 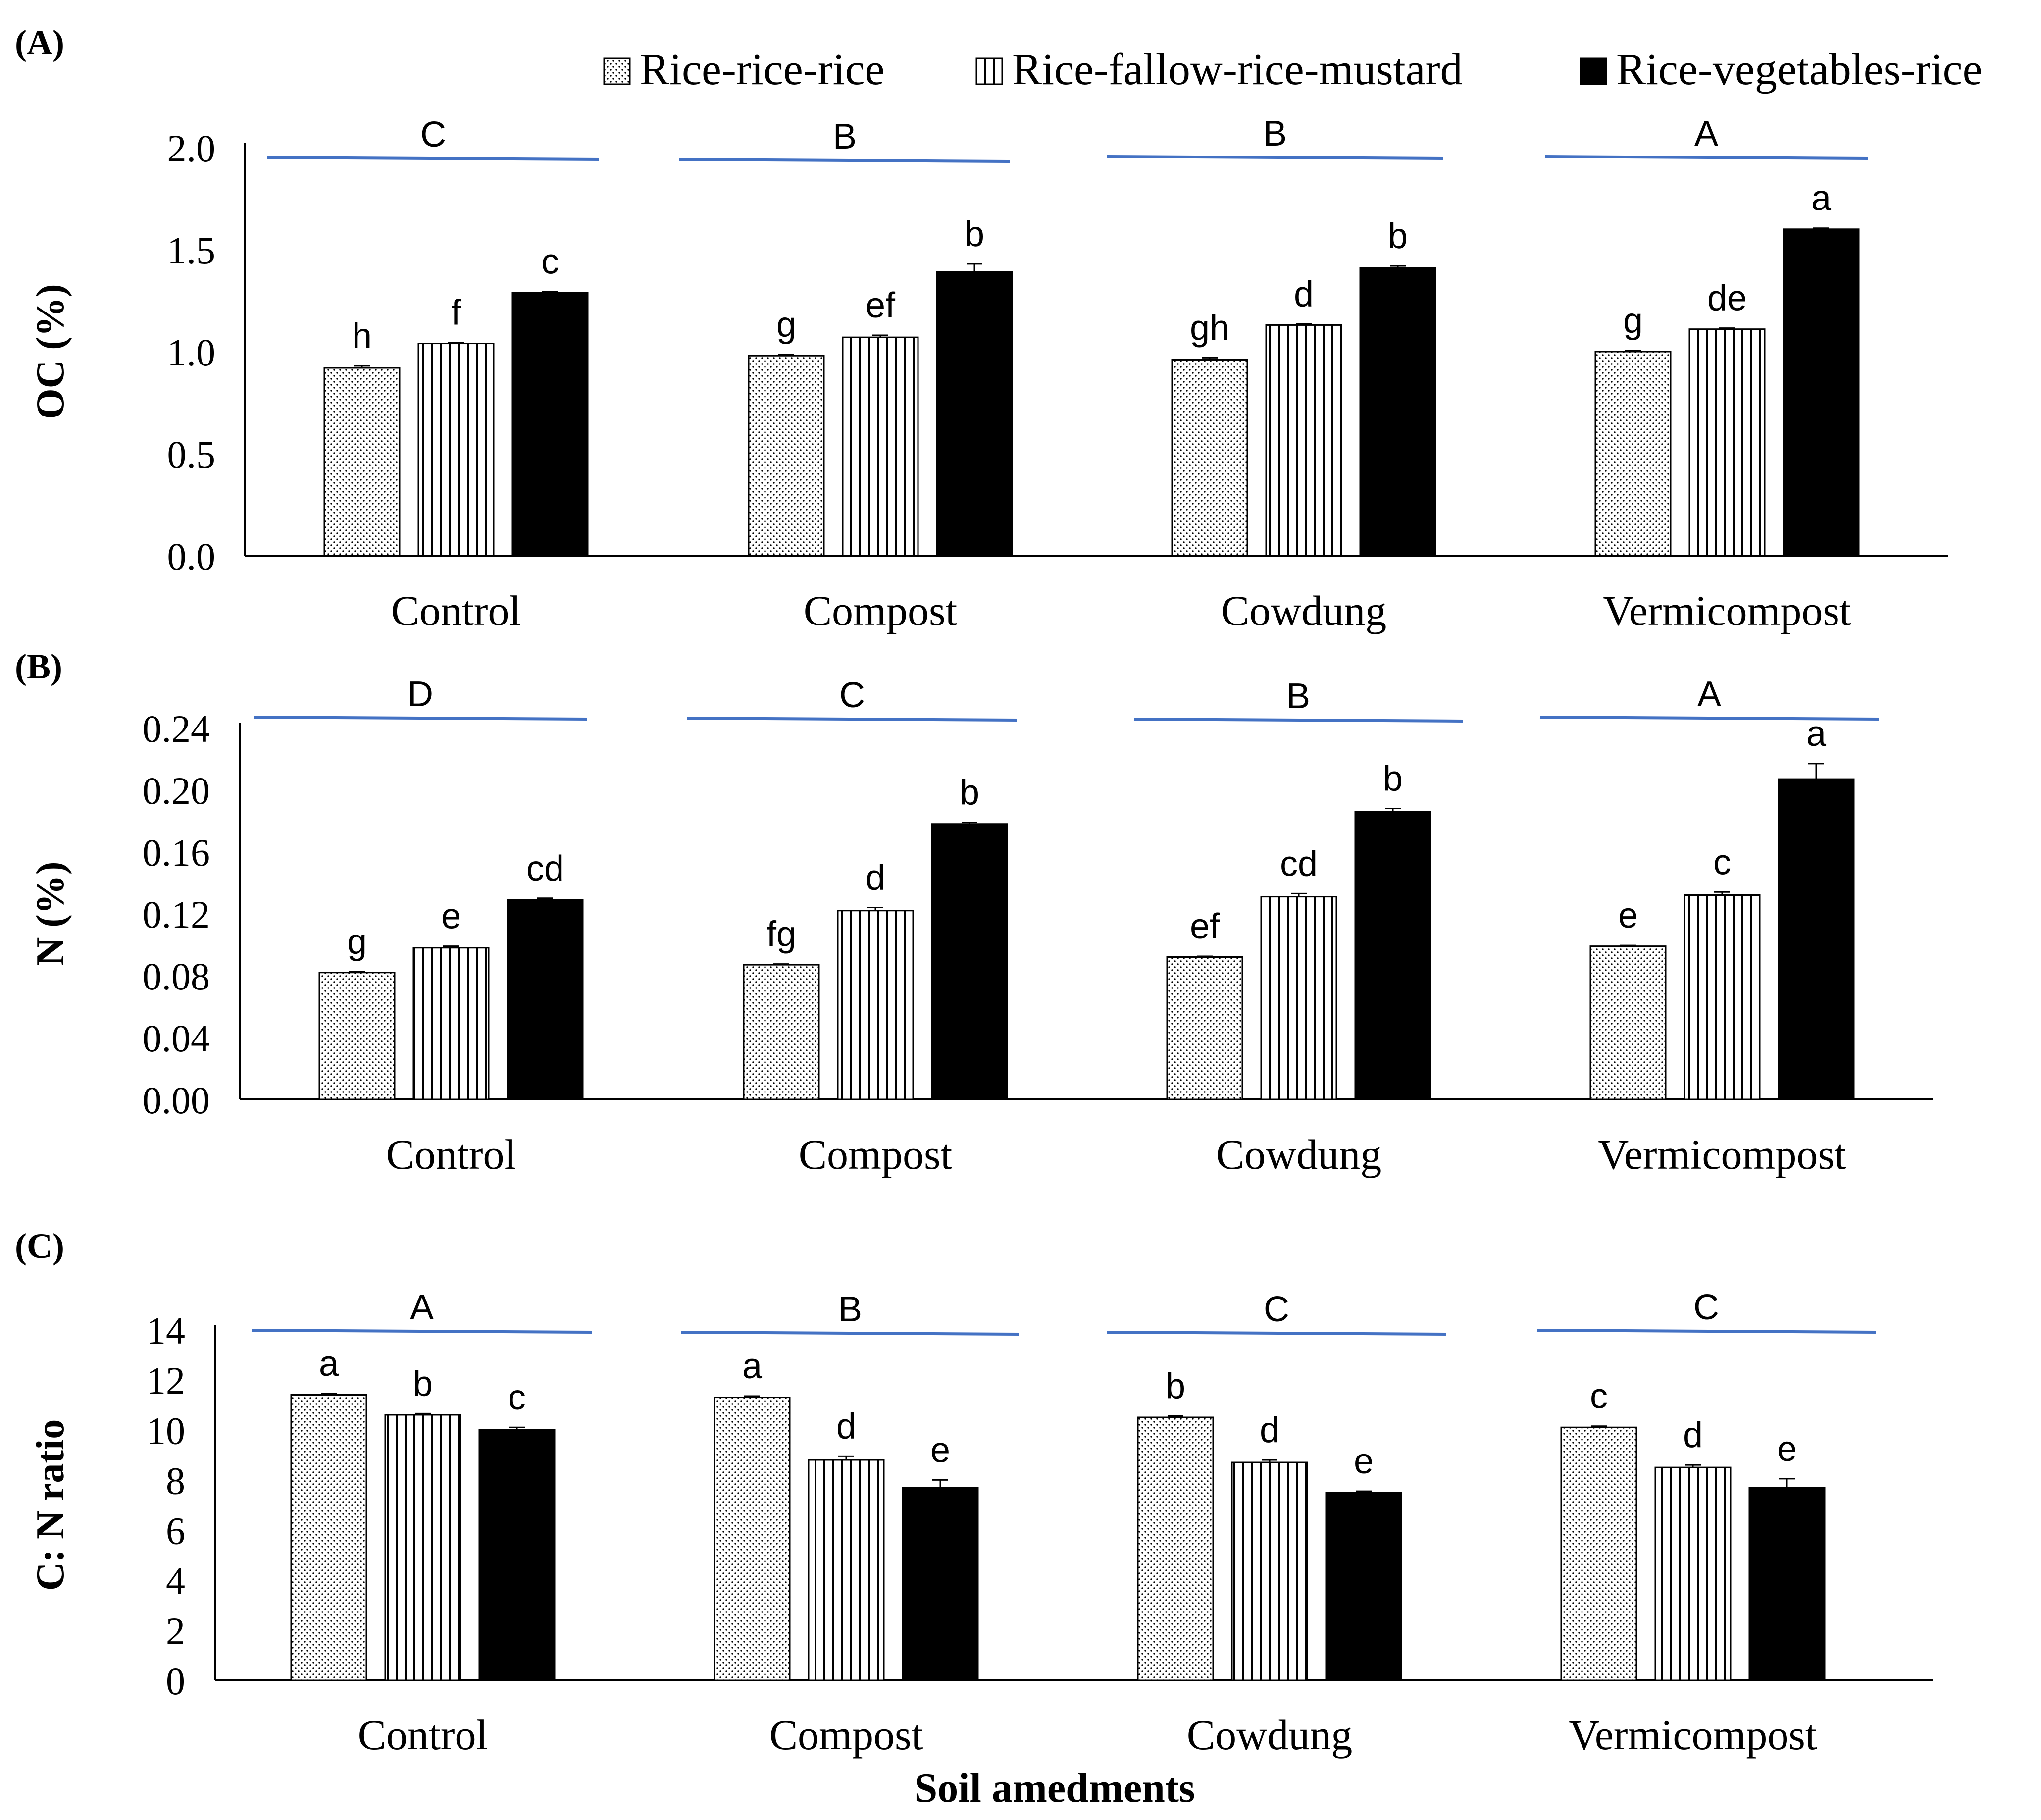 What do you see at coordinates (175, 1681) in the screenshot?
I see `y-tick-label: 0` at bounding box center [175, 1681].